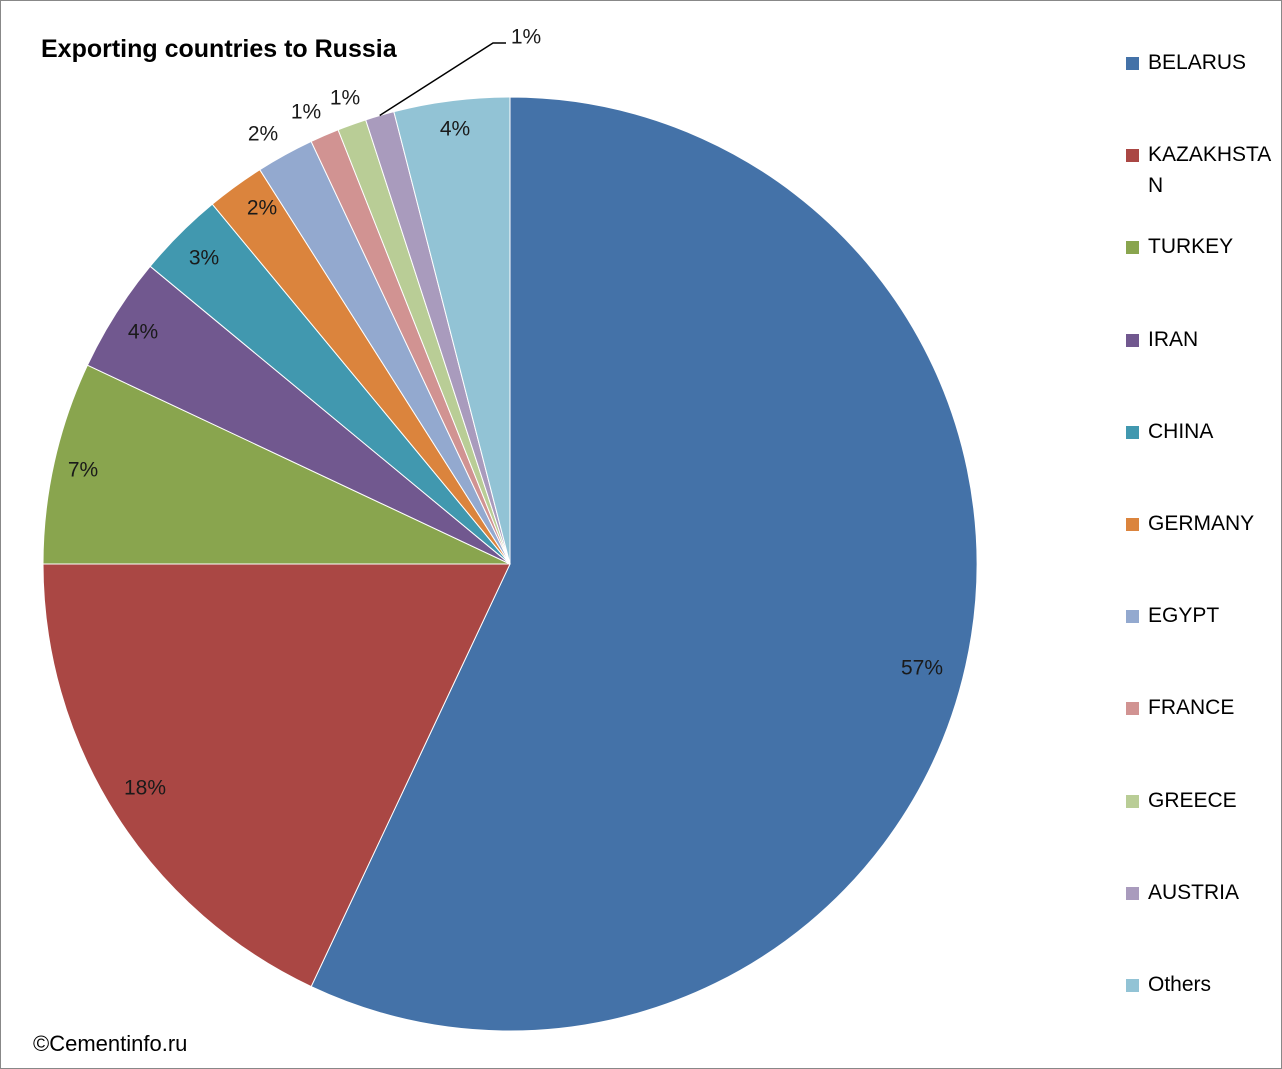 This screenshot has width=1282, height=1069. I want to click on legend-label: Others, so click(1180, 984).